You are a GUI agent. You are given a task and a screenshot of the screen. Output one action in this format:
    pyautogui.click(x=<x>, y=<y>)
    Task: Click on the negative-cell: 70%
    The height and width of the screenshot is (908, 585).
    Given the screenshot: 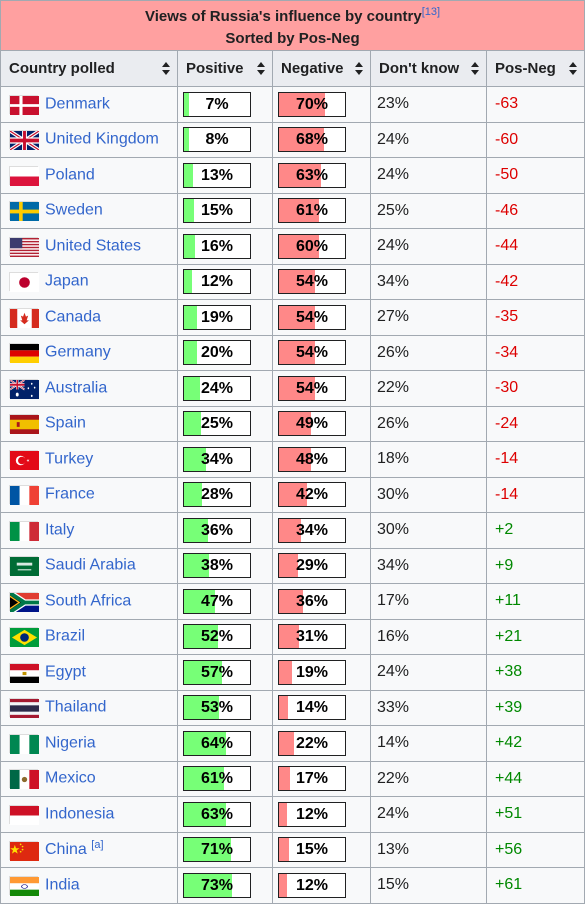 What is the action you would take?
    pyautogui.click(x=321, y=104)
    